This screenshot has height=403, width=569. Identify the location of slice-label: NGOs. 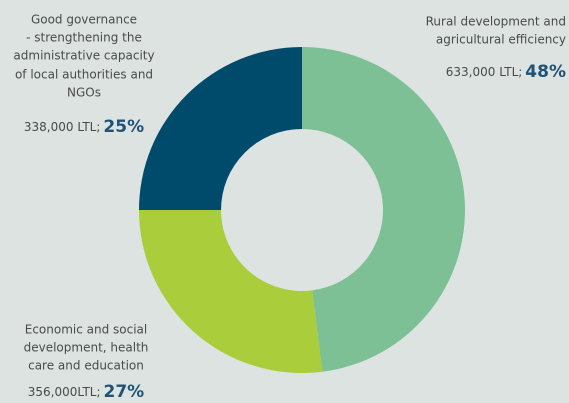
(84, 93).